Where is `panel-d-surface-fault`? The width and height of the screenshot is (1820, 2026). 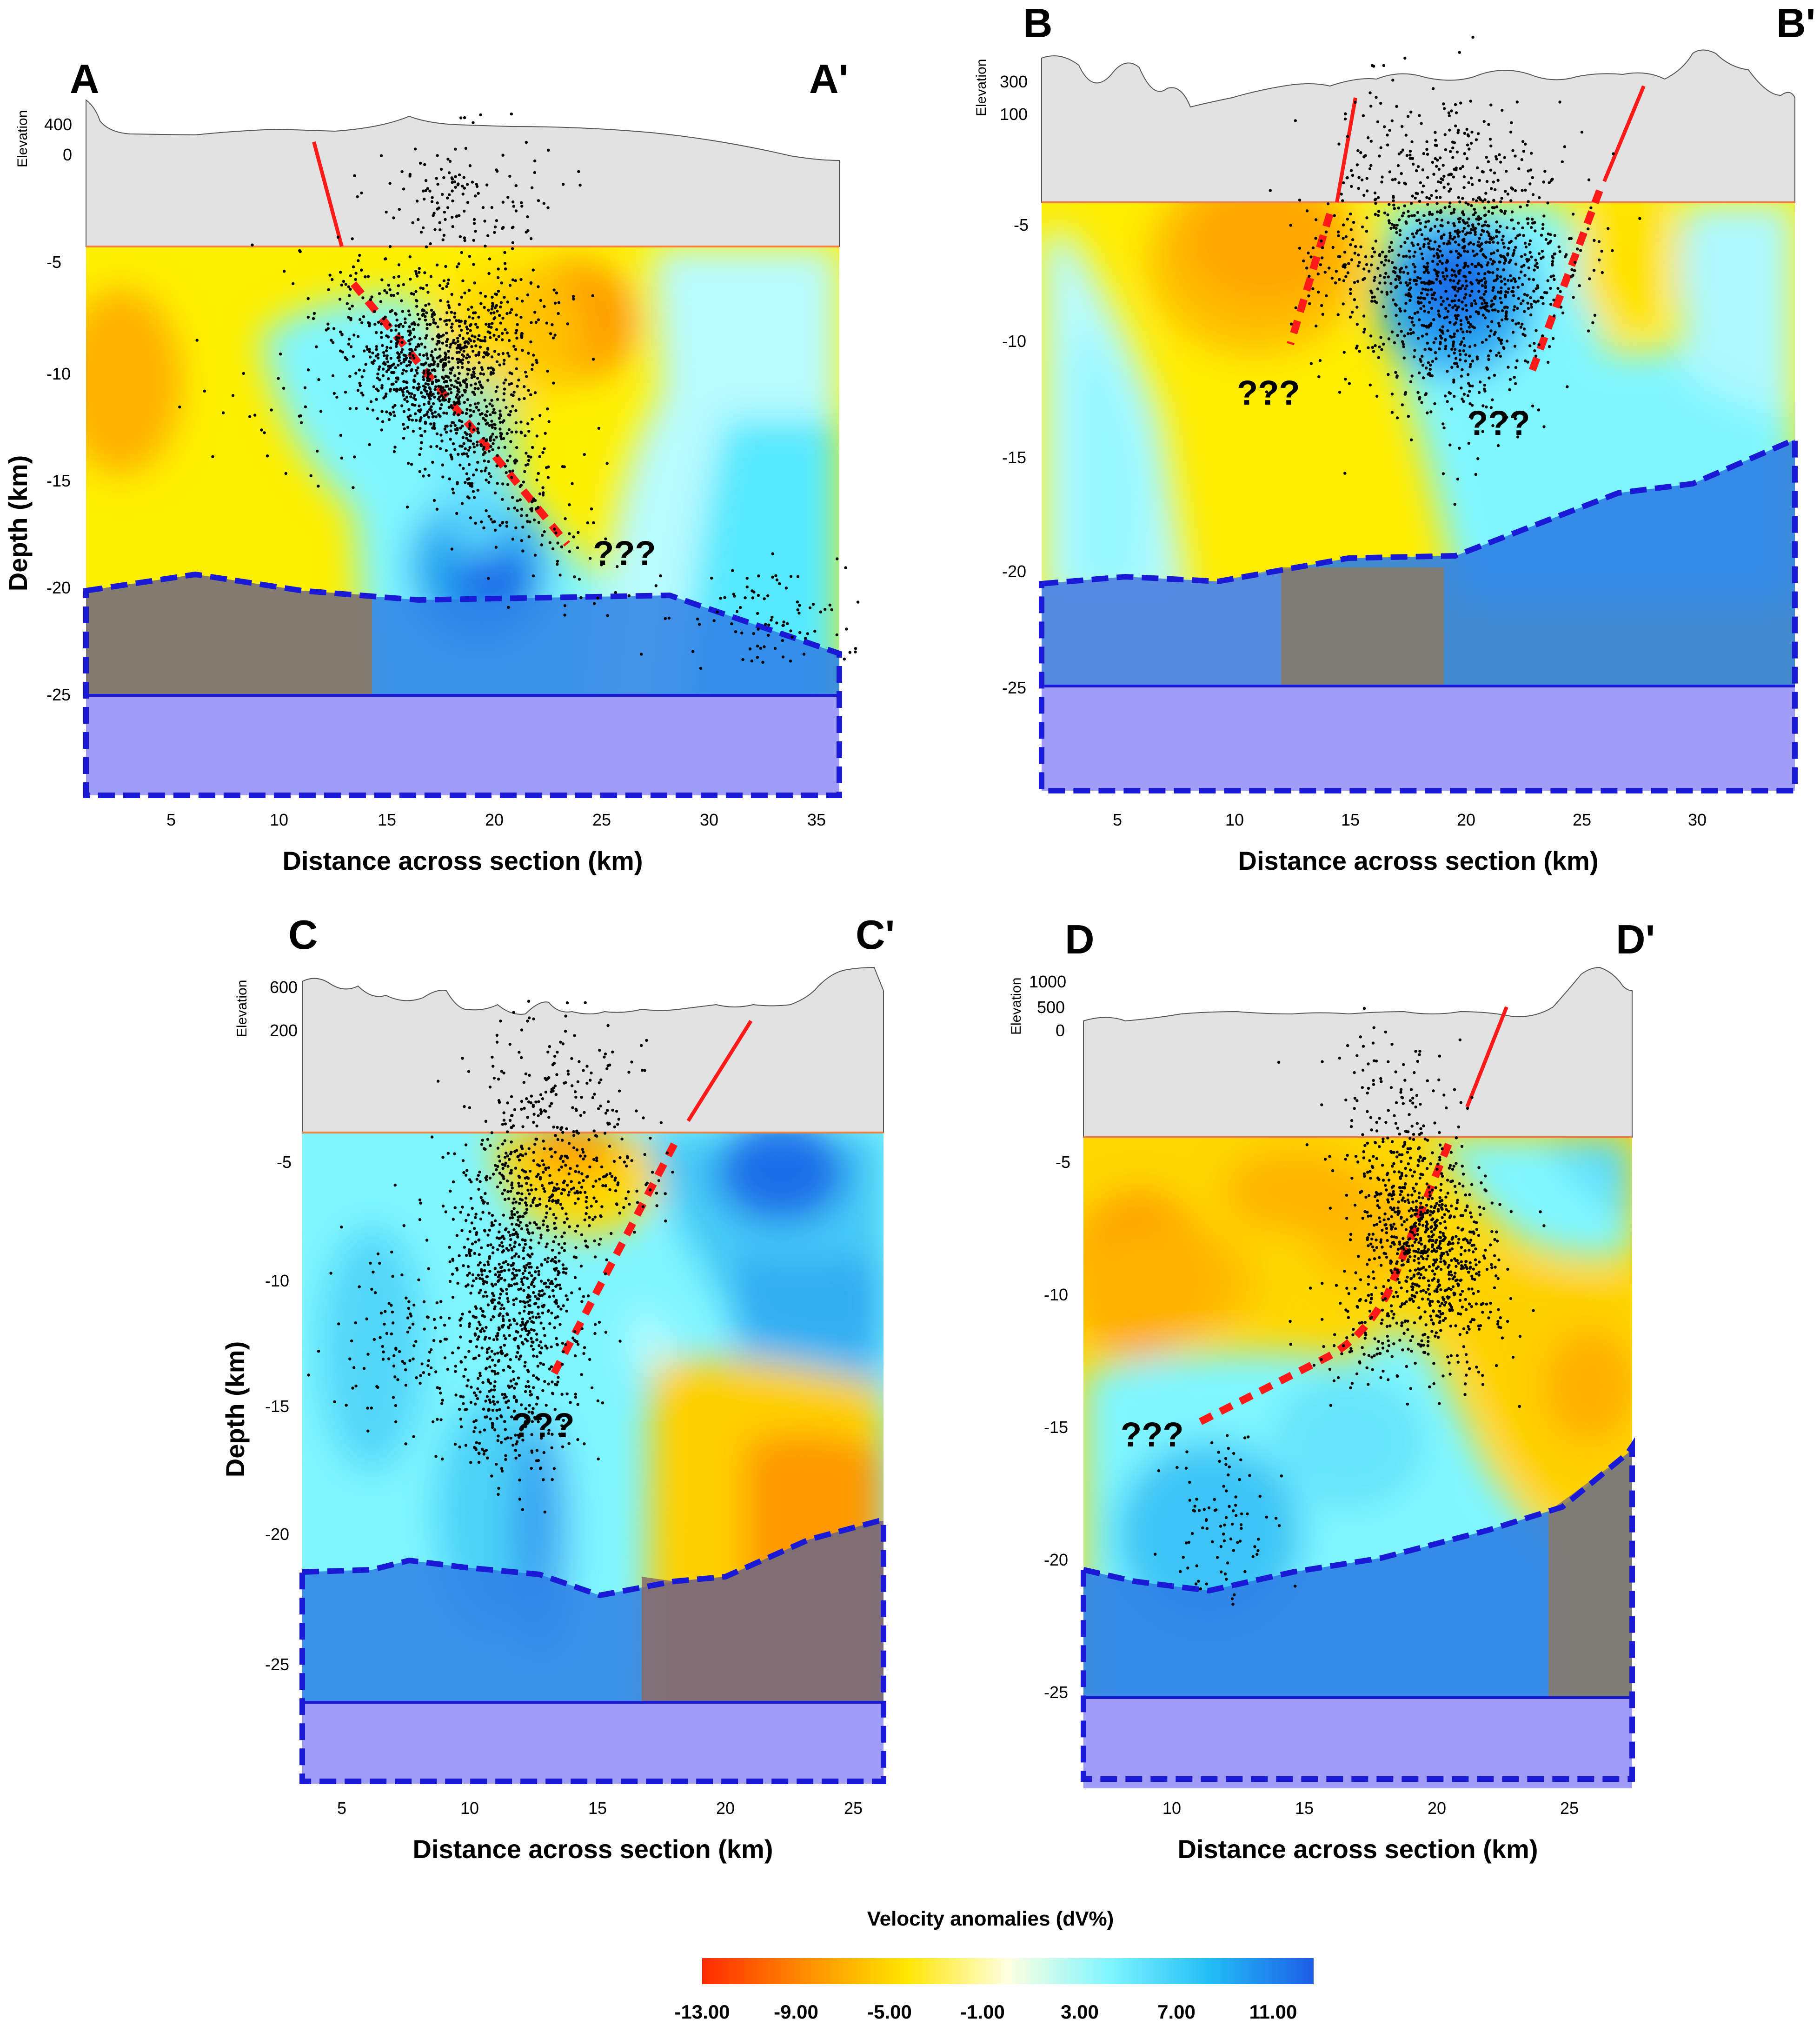 panel-d-surface-fault is located at coordinates (1486, 1057).